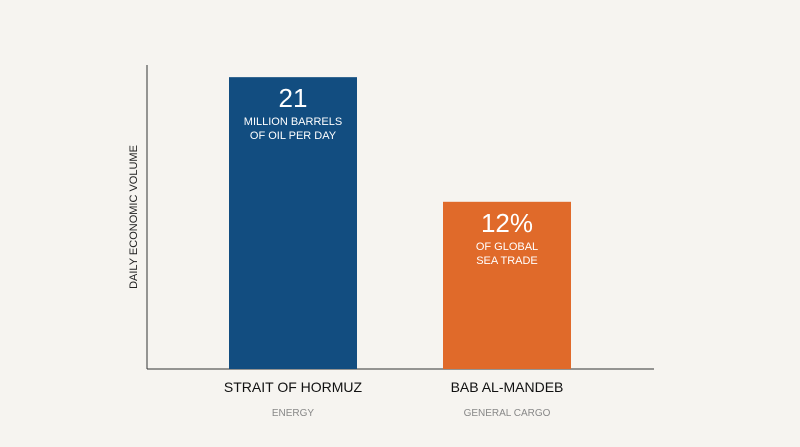 The image size is (800, 447). I want to click on bar-value-label-0: 21, so click(293, 98).